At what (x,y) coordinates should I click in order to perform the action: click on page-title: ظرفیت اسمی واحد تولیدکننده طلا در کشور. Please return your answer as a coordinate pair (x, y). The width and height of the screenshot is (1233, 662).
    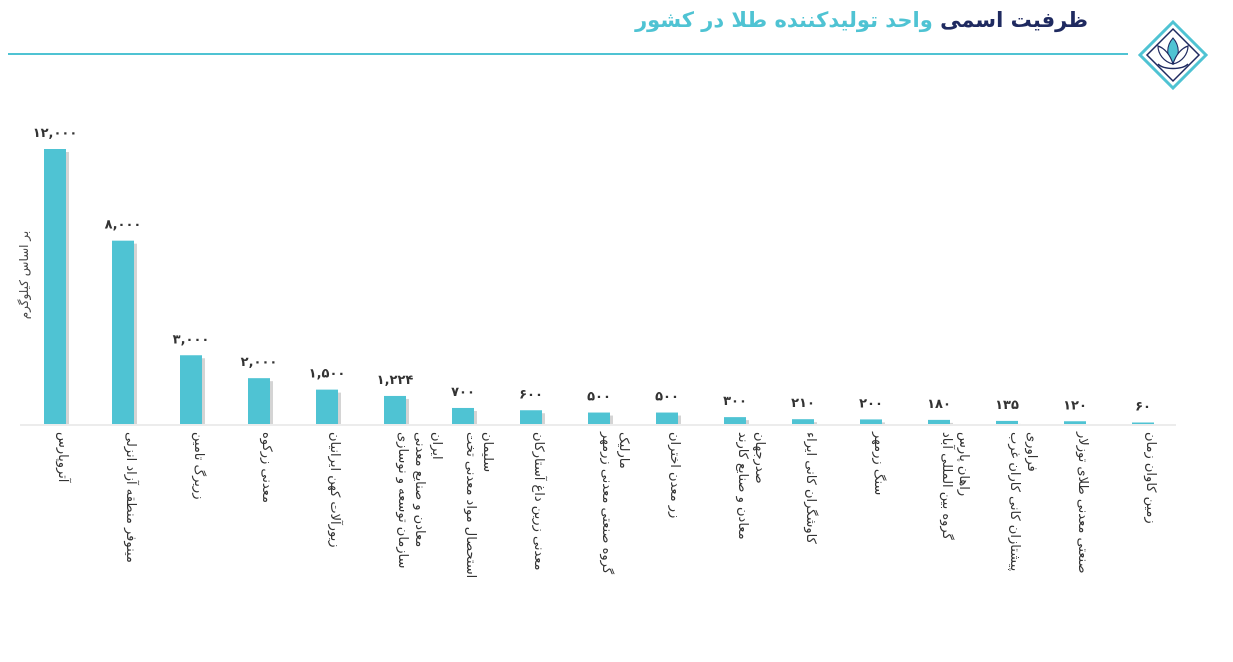
    Looking at the image, I should click on (861, 20).